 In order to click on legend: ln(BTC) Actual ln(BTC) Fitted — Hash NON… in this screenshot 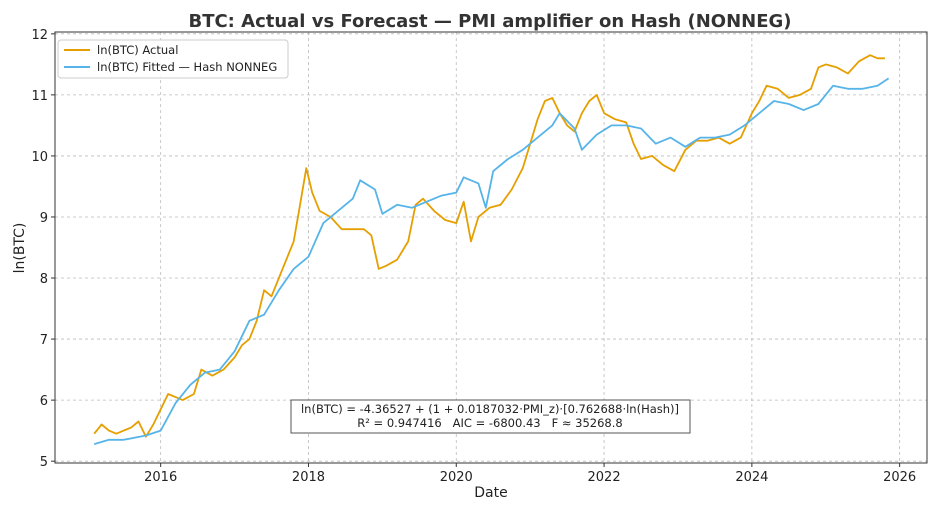, I will do `click(173, 59)`.